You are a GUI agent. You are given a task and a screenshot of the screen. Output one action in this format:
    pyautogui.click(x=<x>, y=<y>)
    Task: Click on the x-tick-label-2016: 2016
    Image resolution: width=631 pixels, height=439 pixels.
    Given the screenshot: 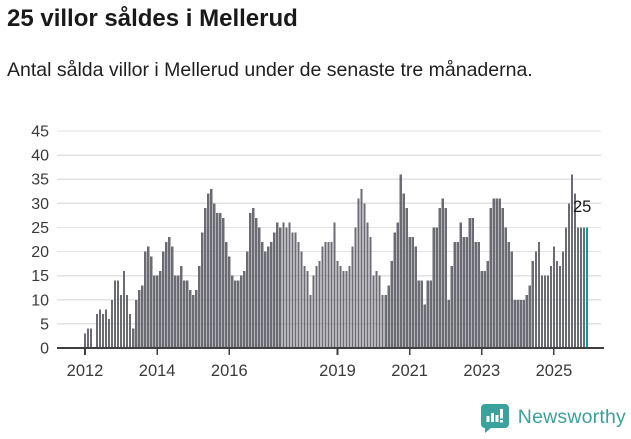 What is the action you would take?
    pyautogui.click(x=229, y=371)
    